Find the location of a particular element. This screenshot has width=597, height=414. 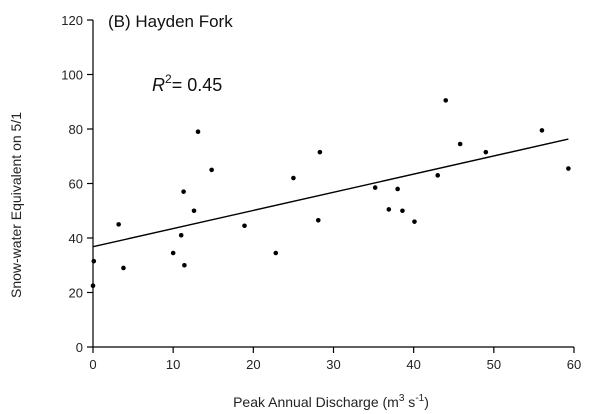

x-tick-label: 50 is located at coordinates (494, 364).